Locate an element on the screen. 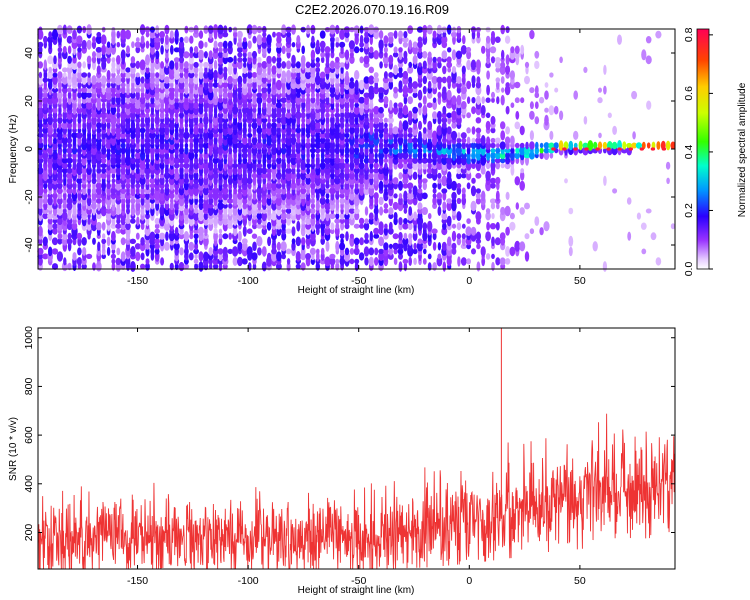 The width and height of the screenshot is (750, 600). spectrogram-peak-cell is located at coordinates (641, 149).